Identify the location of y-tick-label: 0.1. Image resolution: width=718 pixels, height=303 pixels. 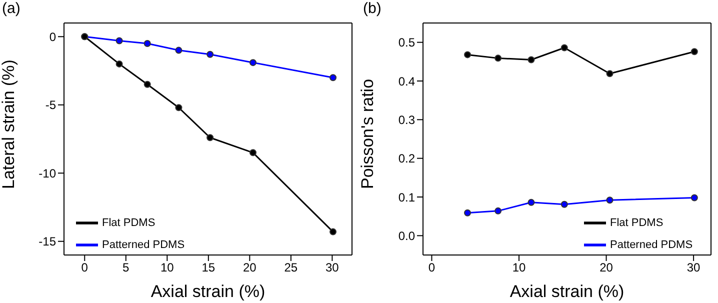
(407, 197).